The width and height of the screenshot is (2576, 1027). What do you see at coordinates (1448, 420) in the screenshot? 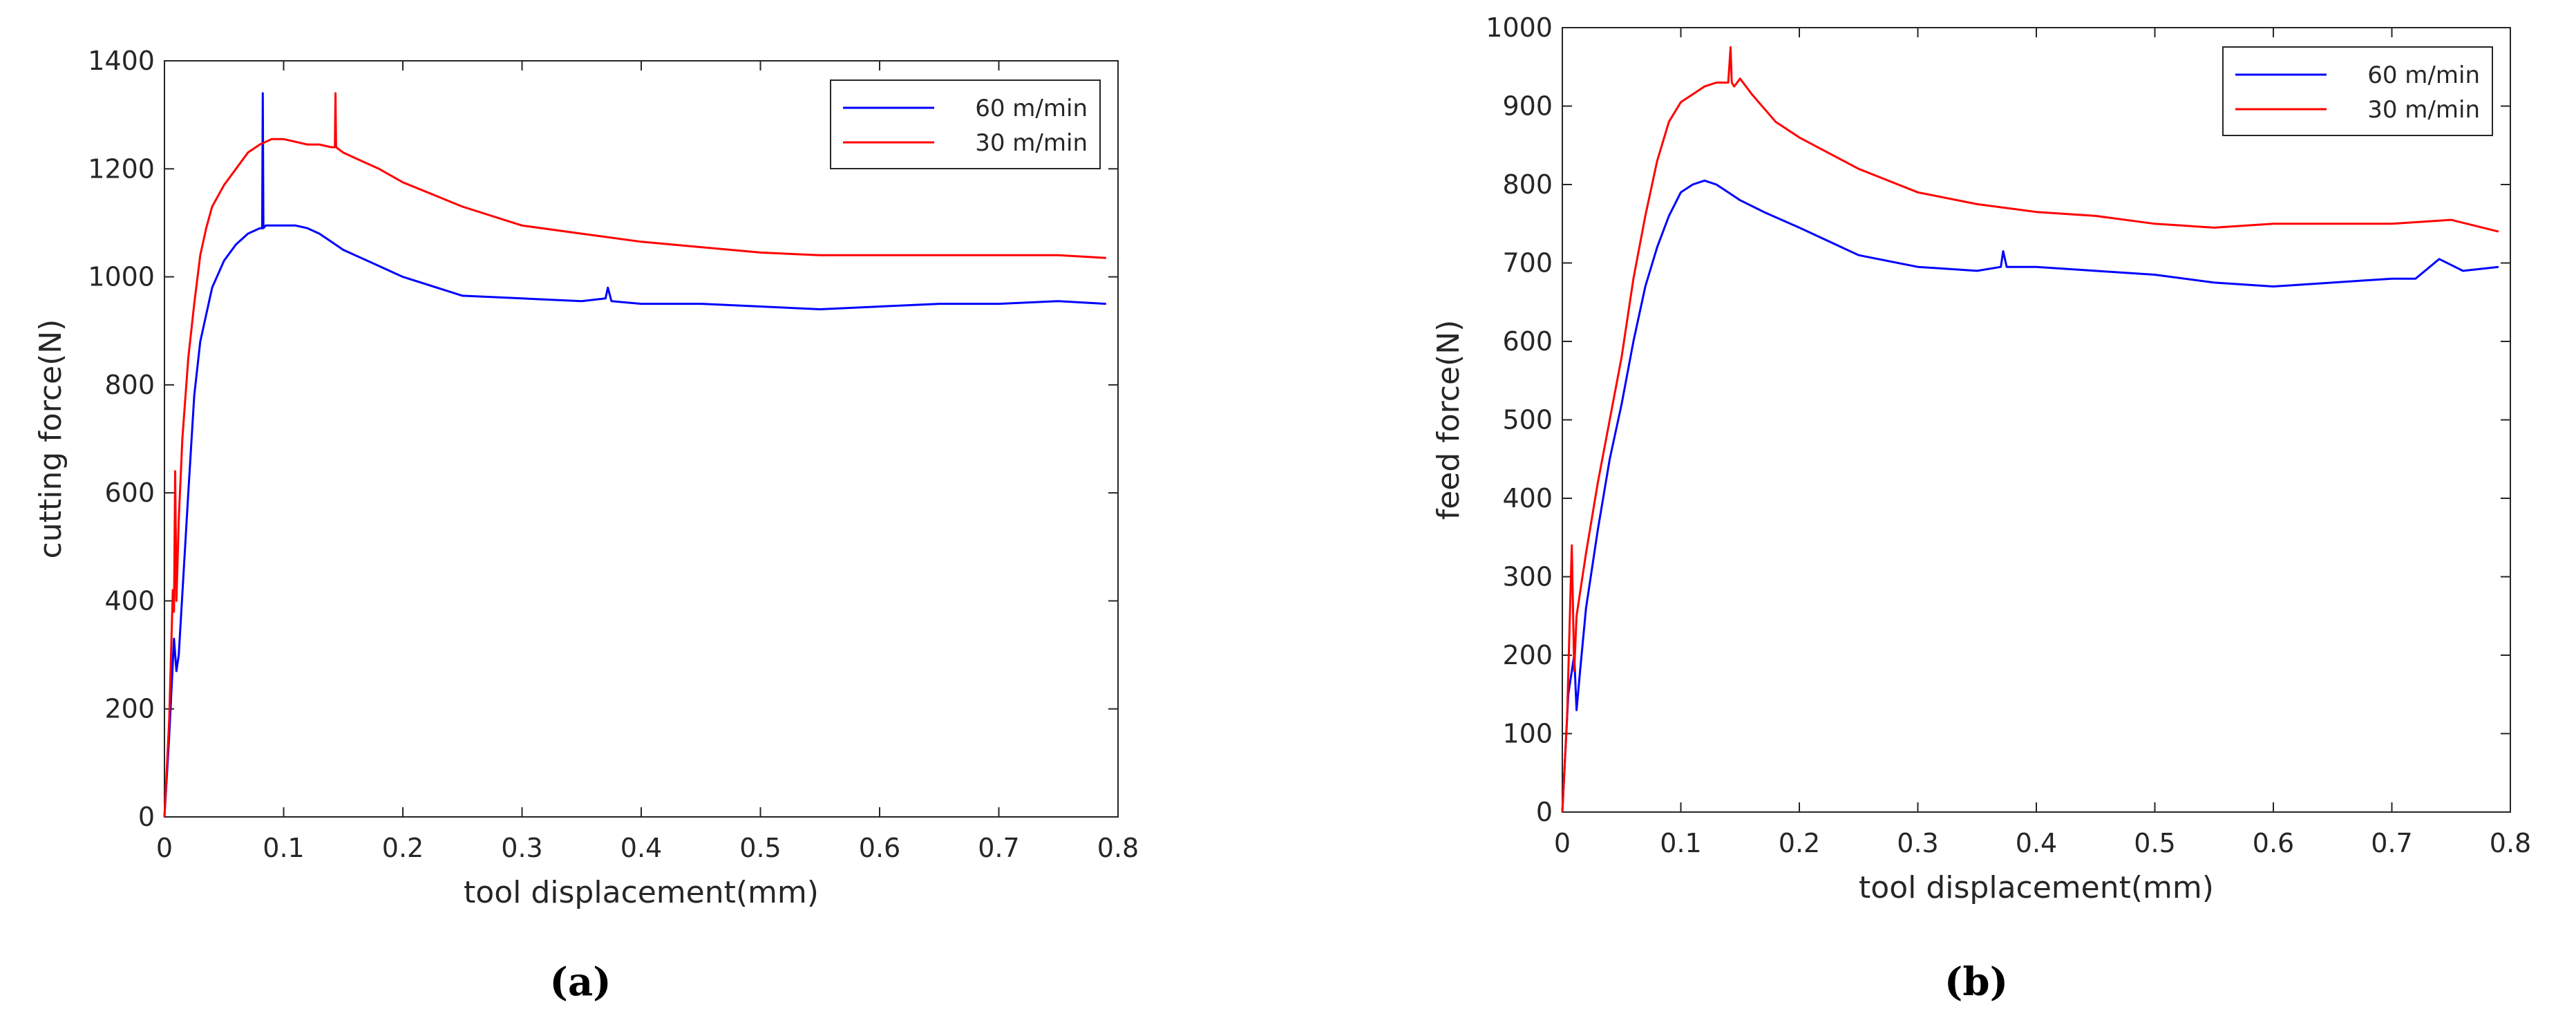
I see `y-axis-label: feed force(N)` at bounding box center [1448, 420].